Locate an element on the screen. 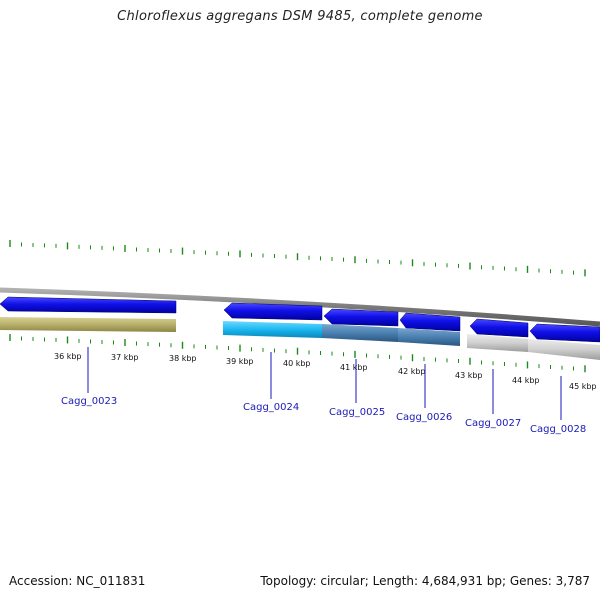 Image resolution: width=600 pixels, height=600 pixels. feature-block-track is located at coordinates (300, 338).